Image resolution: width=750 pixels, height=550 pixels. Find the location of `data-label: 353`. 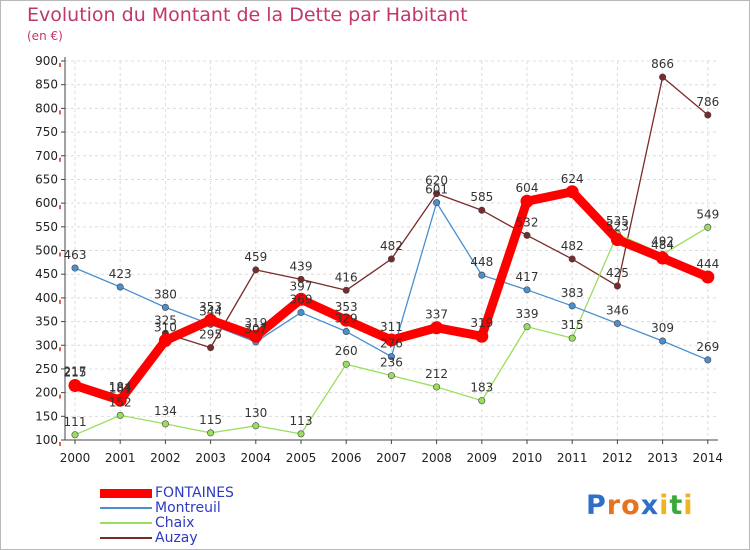

data-label: 353 is located at coordinates (210, 307).